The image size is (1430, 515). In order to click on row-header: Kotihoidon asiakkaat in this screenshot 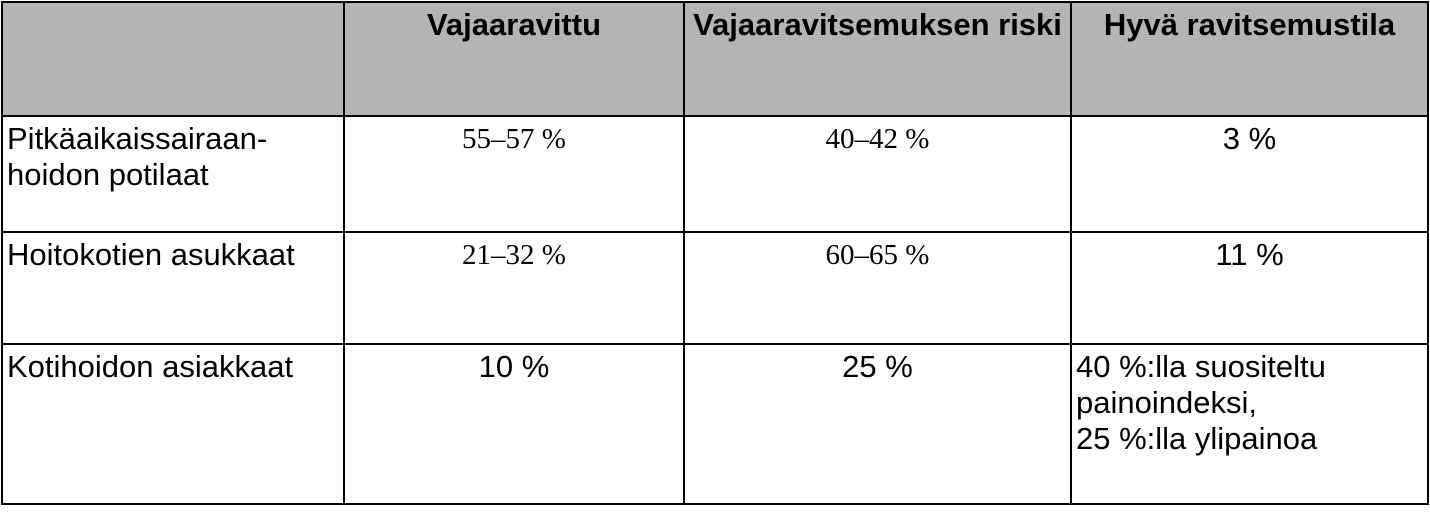, I will do `click(173, 424)`.